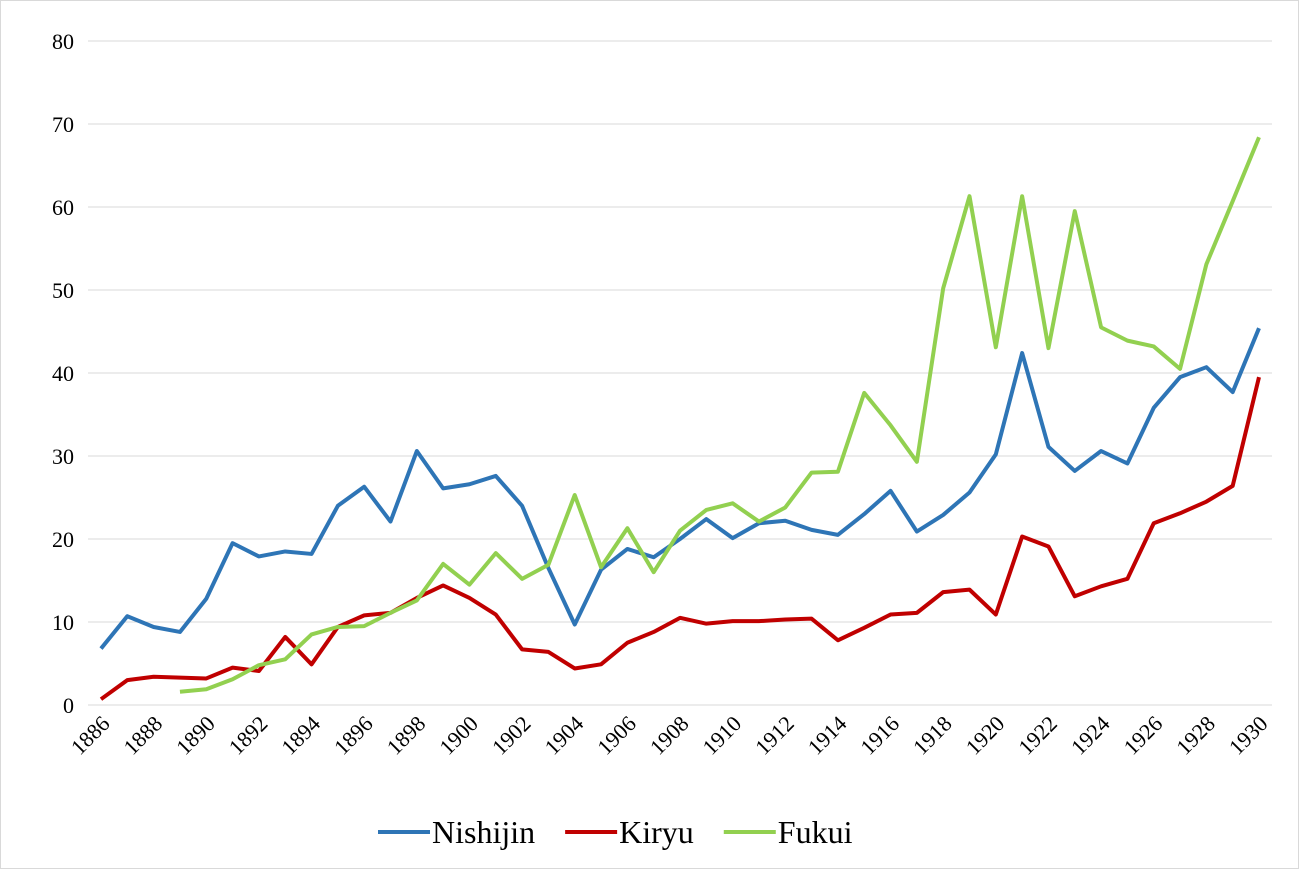  What do you see at coordinates (63, 373) in the screenshot?
I see `y-tick-label: 40` at bounding box center [63, 373].